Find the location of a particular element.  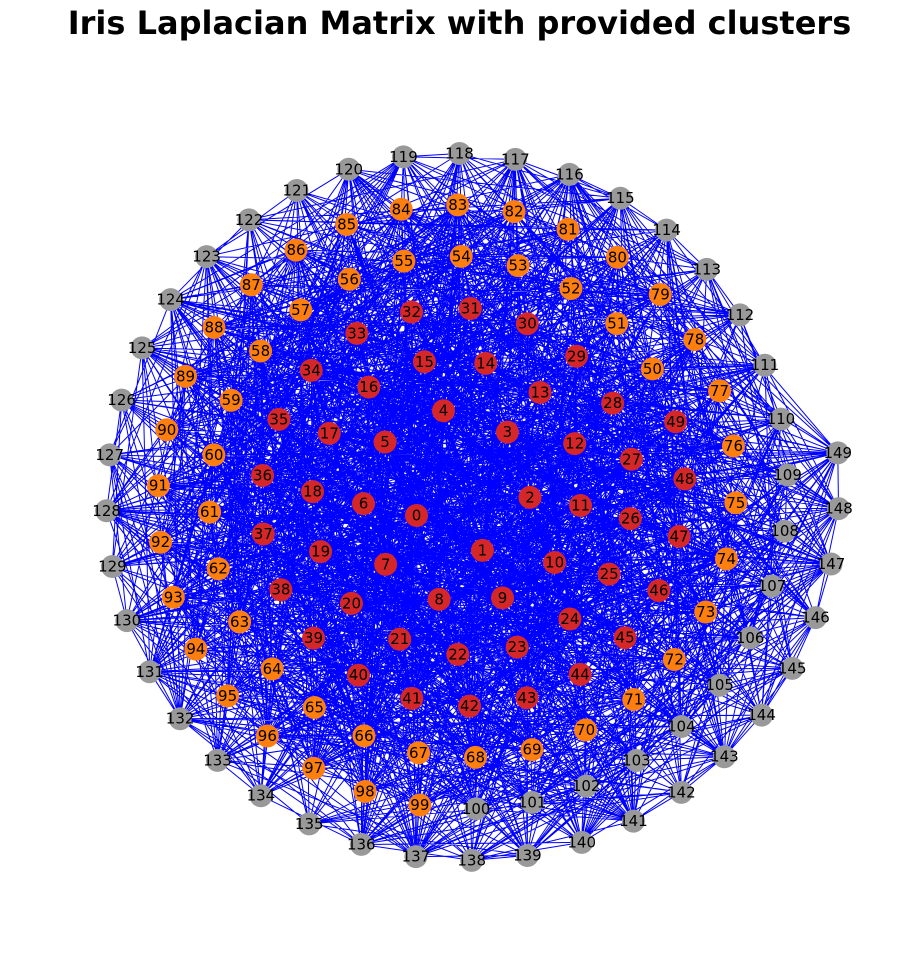

node-label: 114 is located at coordinates (666, 230).